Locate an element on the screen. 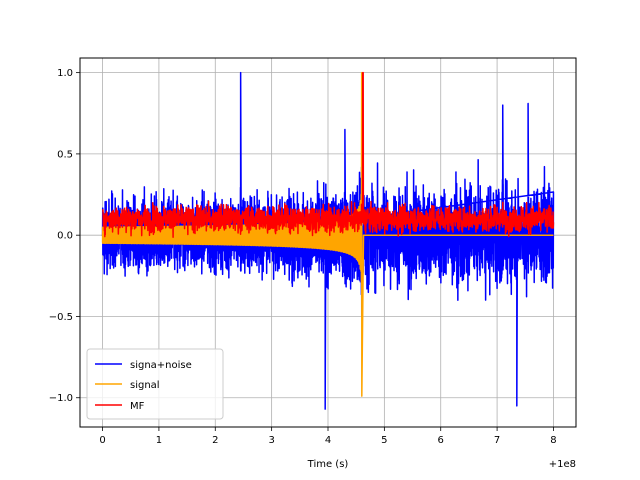 The height and width of the screenshot is (480, 640). legend-label-signal: signal is located at coordinates (145, 385).